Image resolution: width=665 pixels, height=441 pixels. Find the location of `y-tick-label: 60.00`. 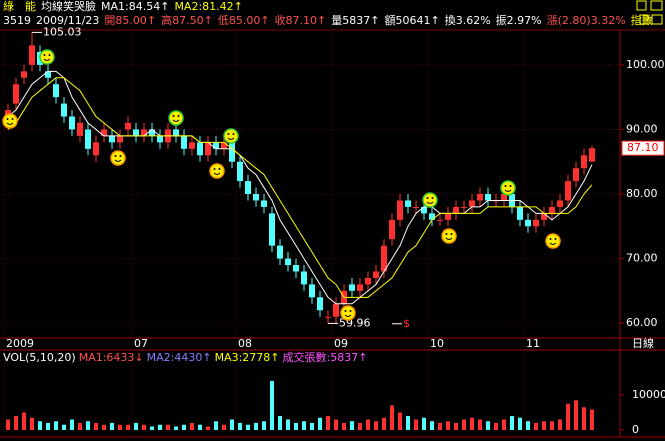

y-tick-label: 60.00 is located at coordinates (642, 322).